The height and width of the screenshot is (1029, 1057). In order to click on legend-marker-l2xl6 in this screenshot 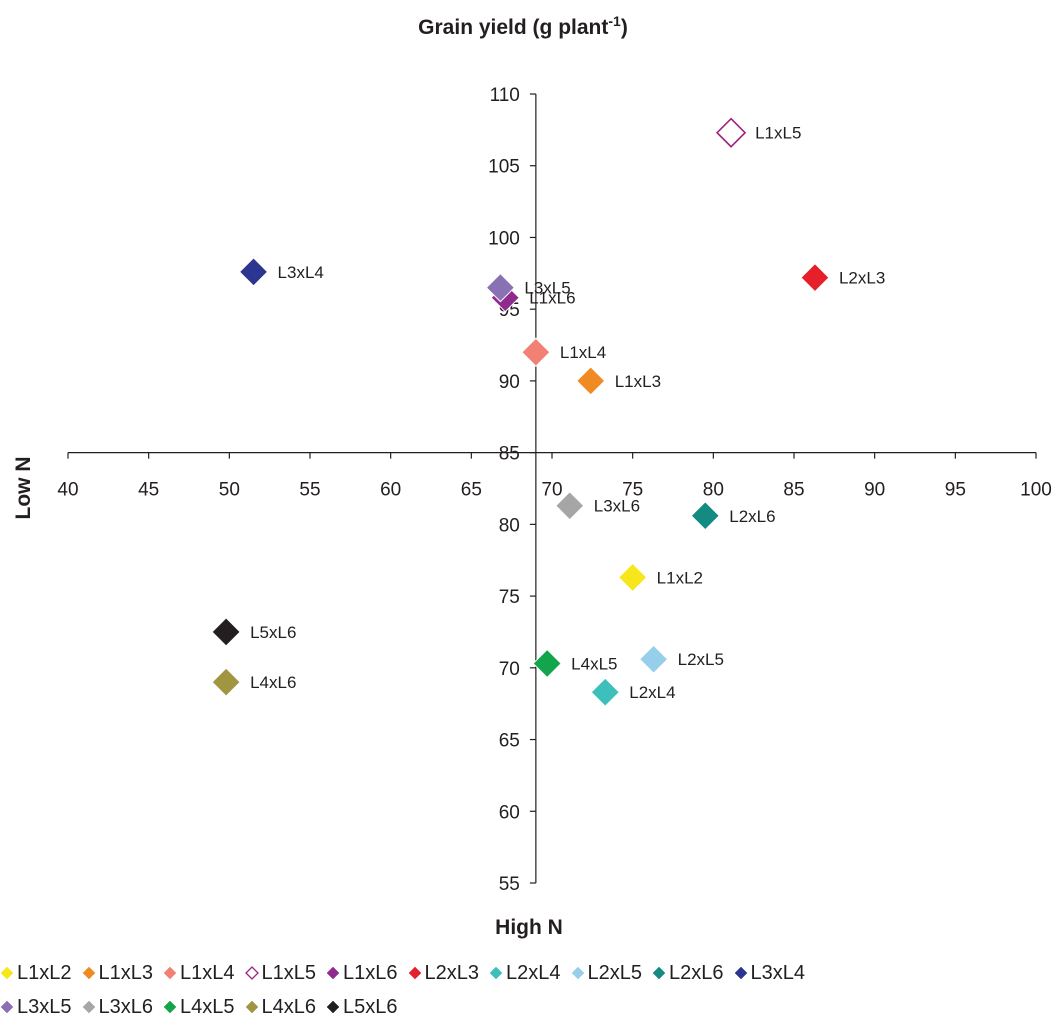, I will do `click(659, 973)`.